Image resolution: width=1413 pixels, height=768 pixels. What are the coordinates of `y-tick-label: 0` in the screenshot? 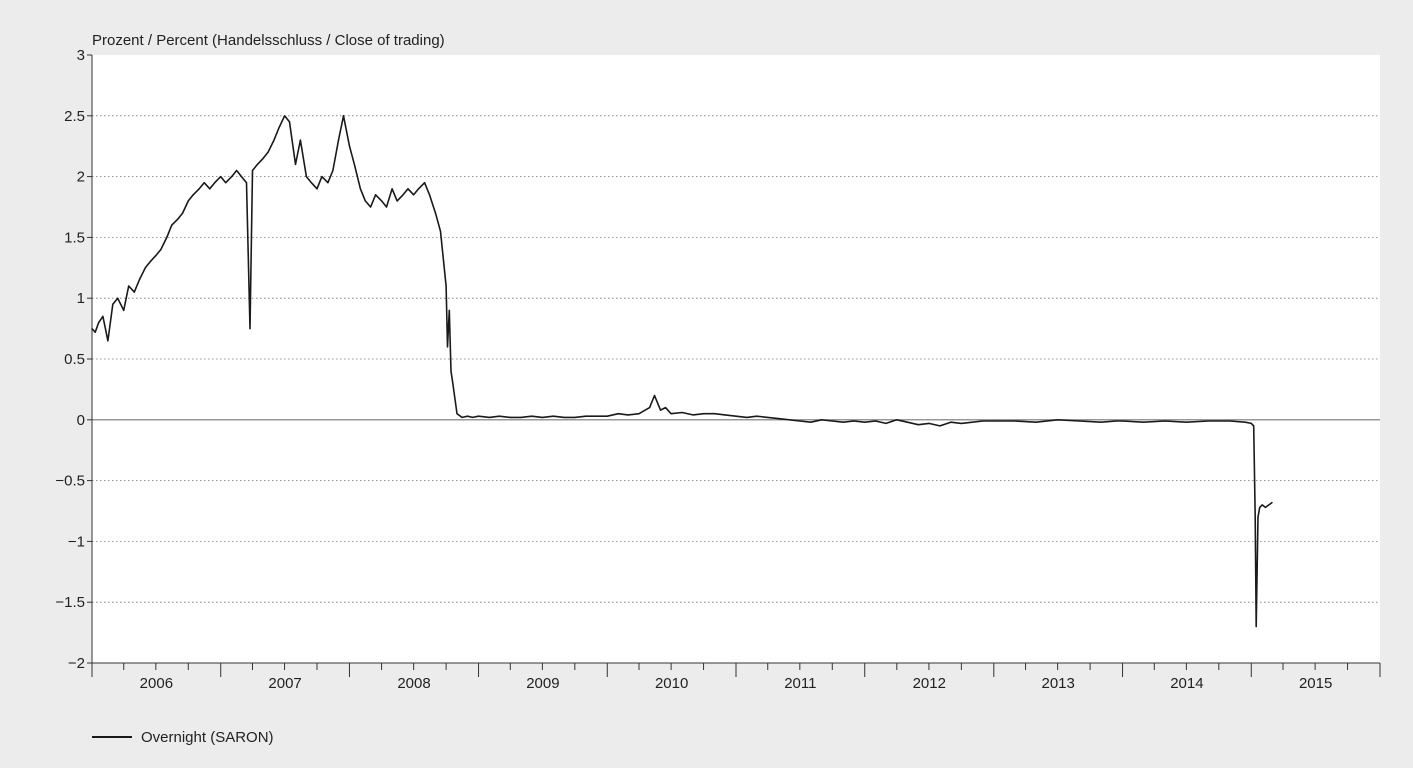 It's located at (81, 420).